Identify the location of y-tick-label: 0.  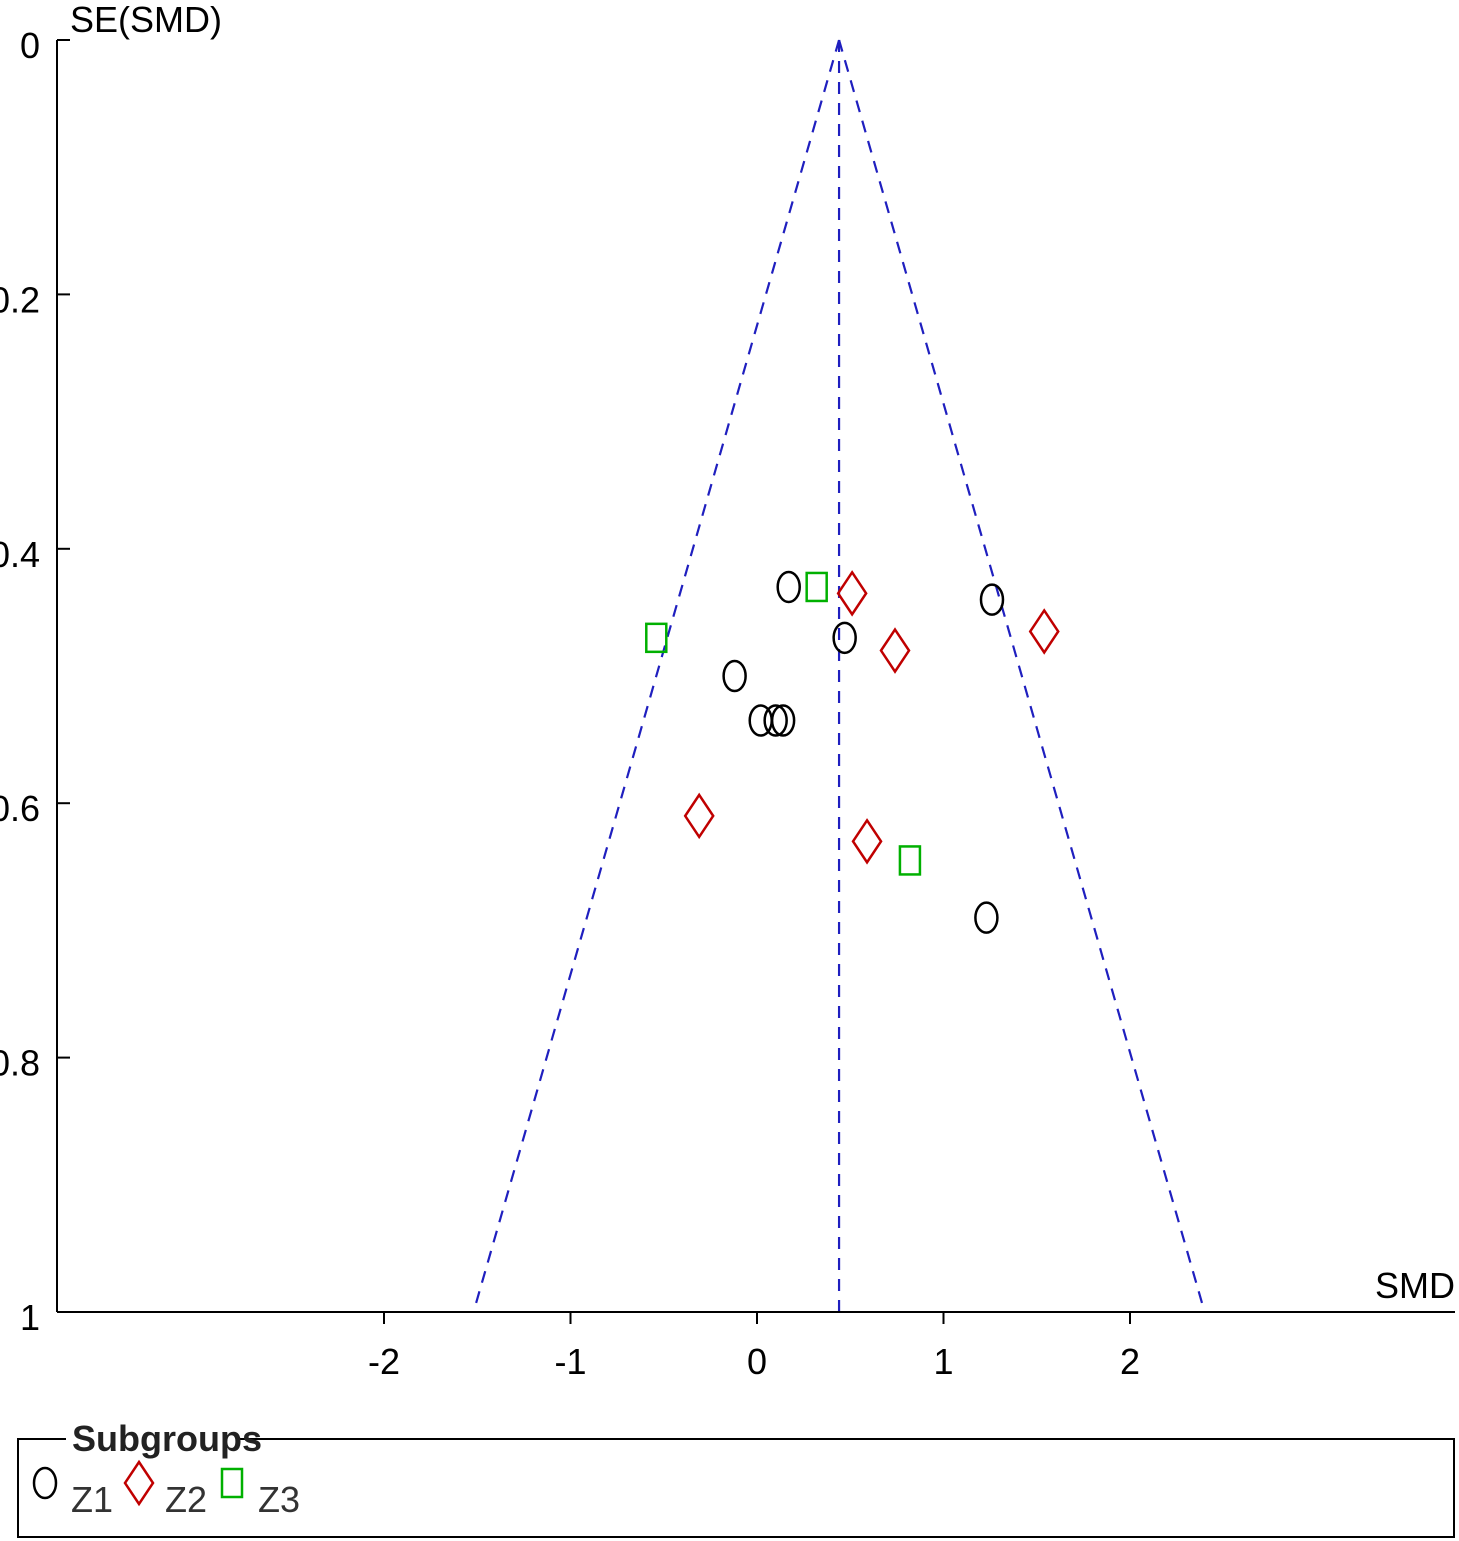
(30, 45).